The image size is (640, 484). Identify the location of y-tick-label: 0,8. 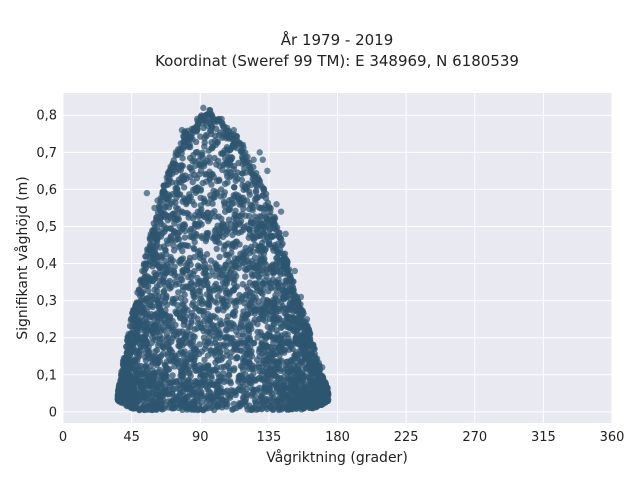
(46, 116).